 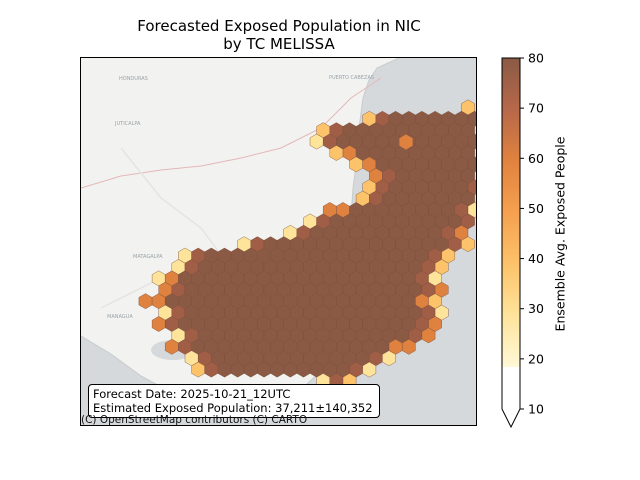 I want to click on place-label: JUTICALPA, so click(x=127, y=124).